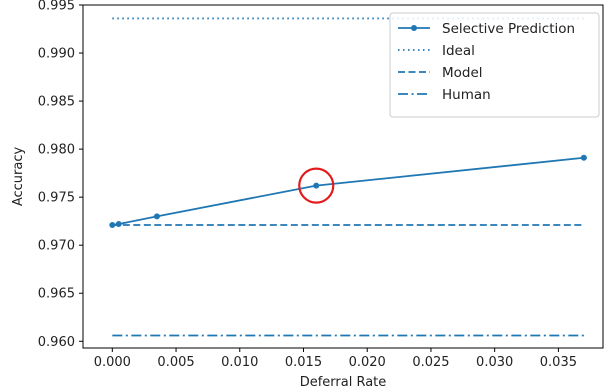  I want to click on highlight-circle, so click(316, 185).